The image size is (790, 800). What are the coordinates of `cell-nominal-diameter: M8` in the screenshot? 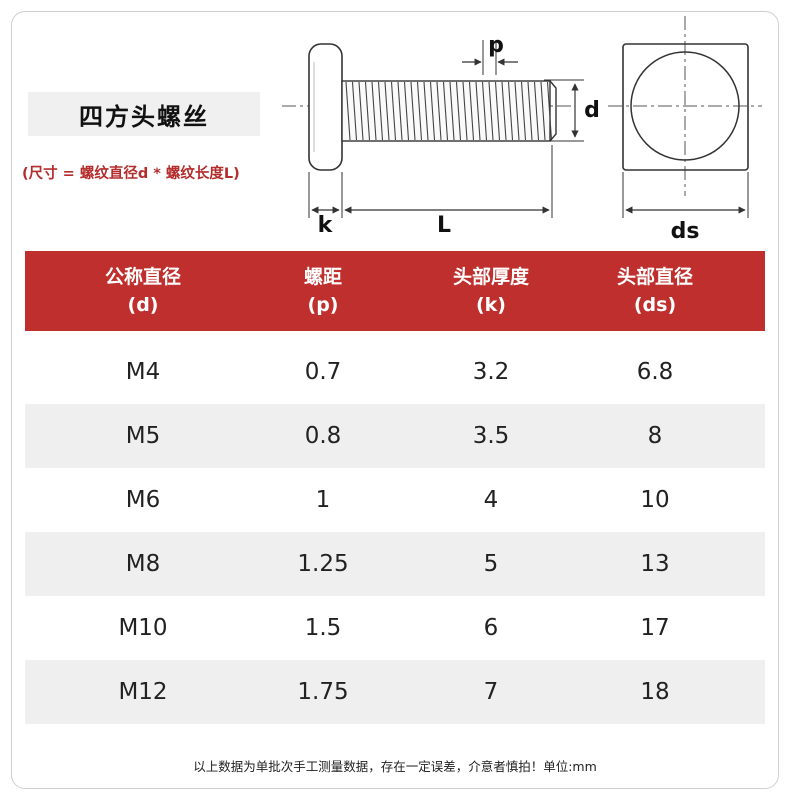 It's located at (143, 564).